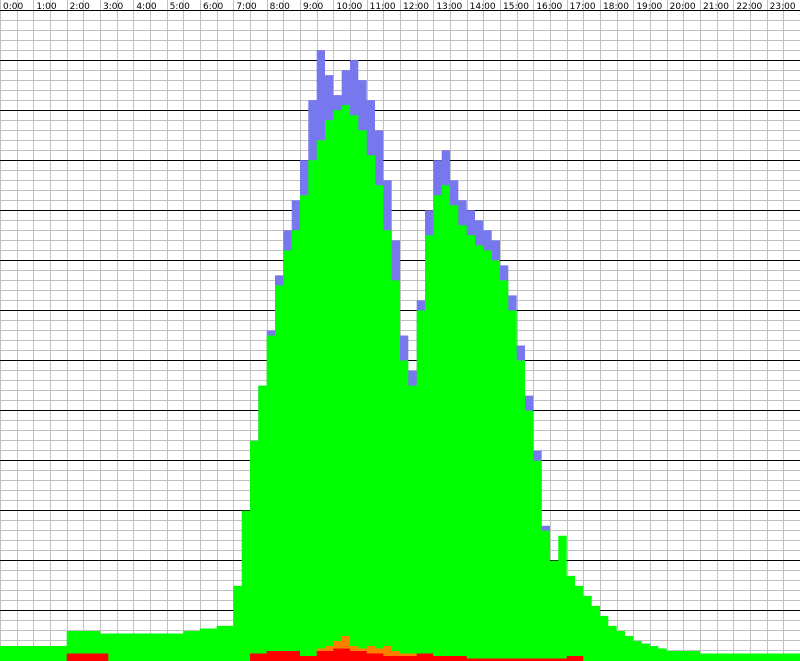  What do you see at coordinates (749, 7) in the screenshot?
I see `x-tick-label: 22:00` at bounding box center [749, 7].